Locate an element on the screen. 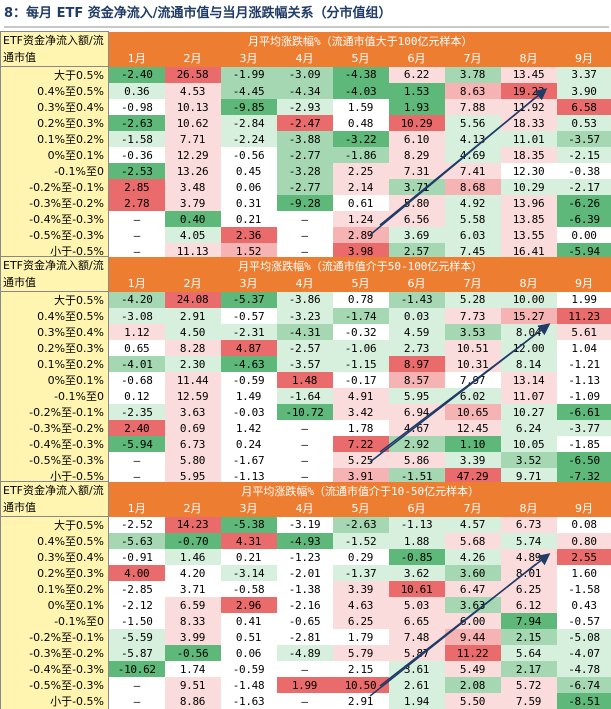 Image resolution: width=611 pixels, height=709 pixels. value-cell: 11.22 is located at coordinates (473, 653).